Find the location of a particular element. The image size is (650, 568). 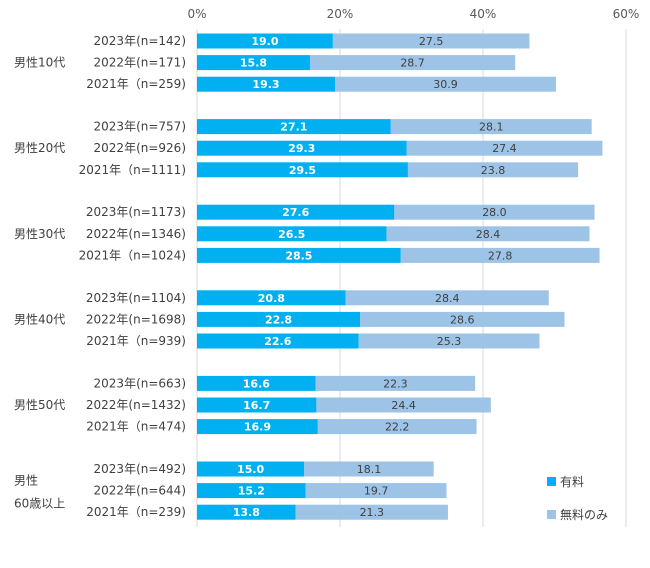

data-label-paid: 29.3 is located at coordinates (301, 148).